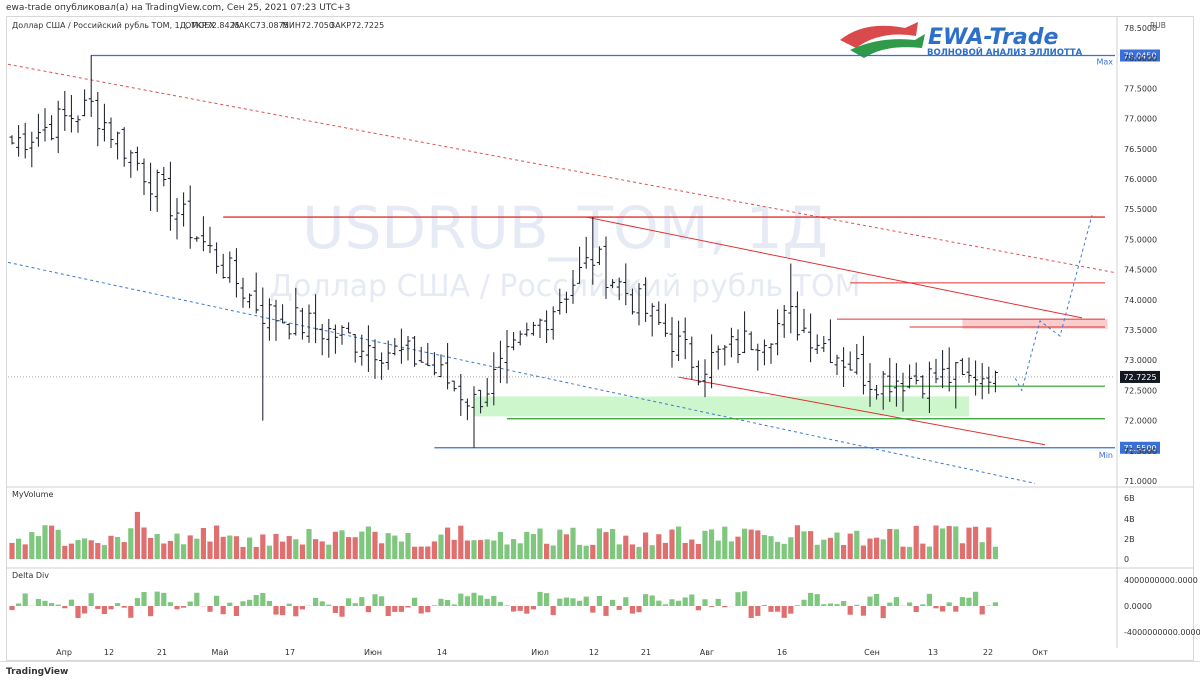 This screenshot has width=1200, height=683. I want to click on support-zone, so click(721, 406).